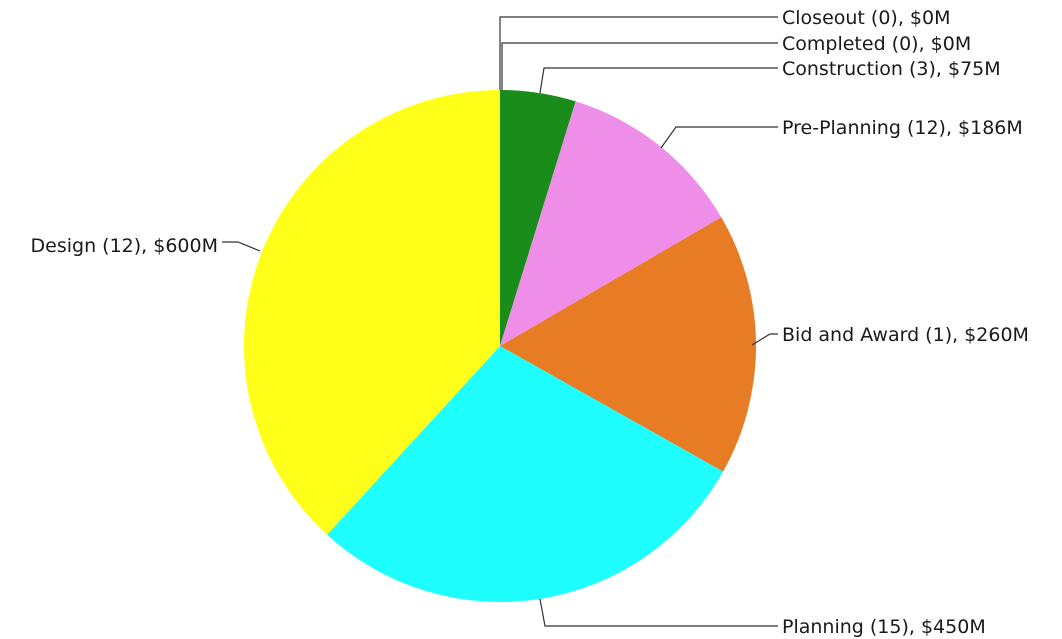 This screenshot has height=639, width=1062. Describe the element at coordinates (658, 80) in the screenshot. I see `leader-line-construction` at that location.